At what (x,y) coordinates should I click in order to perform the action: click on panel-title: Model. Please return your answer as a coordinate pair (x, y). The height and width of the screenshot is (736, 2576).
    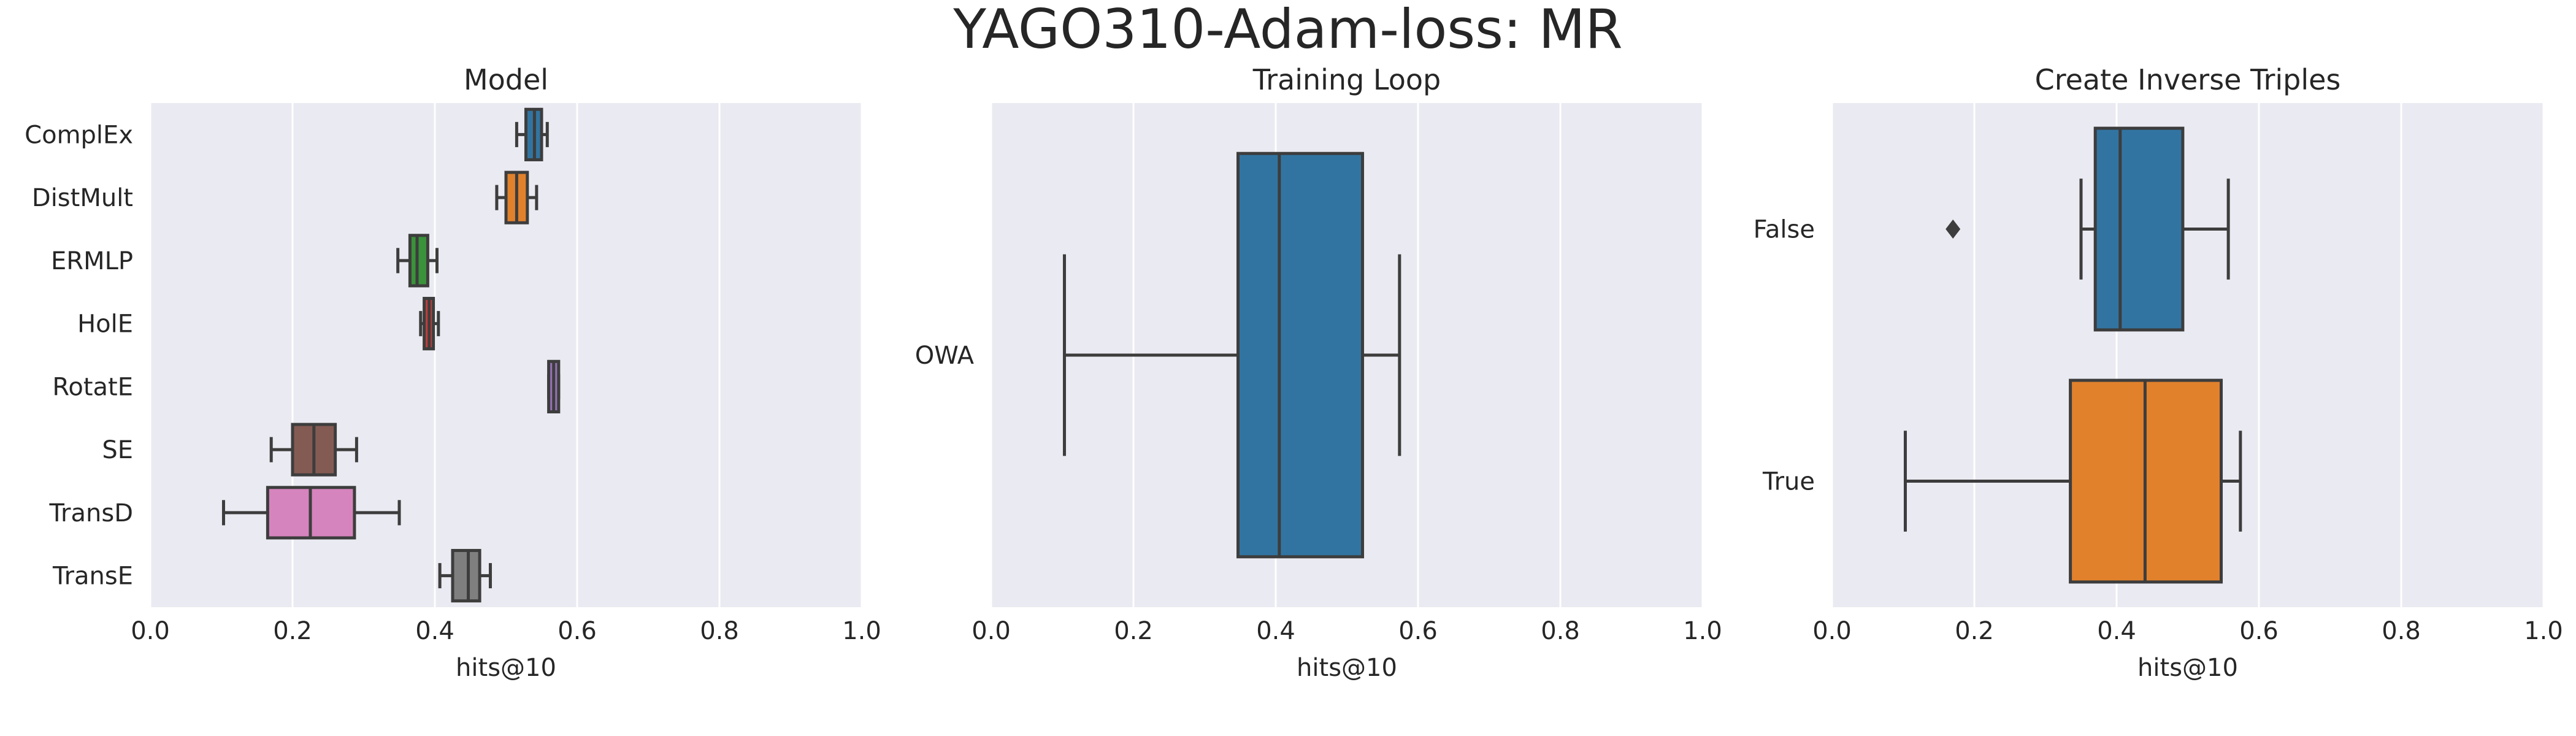
    Looking at the image, I should click on (506, 79).